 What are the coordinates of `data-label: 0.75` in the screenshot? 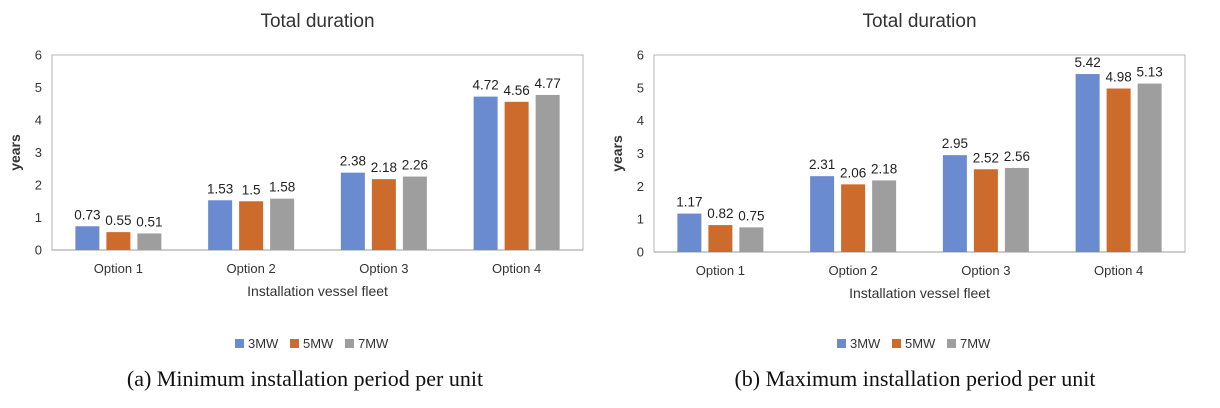 It's located at (751, 215).